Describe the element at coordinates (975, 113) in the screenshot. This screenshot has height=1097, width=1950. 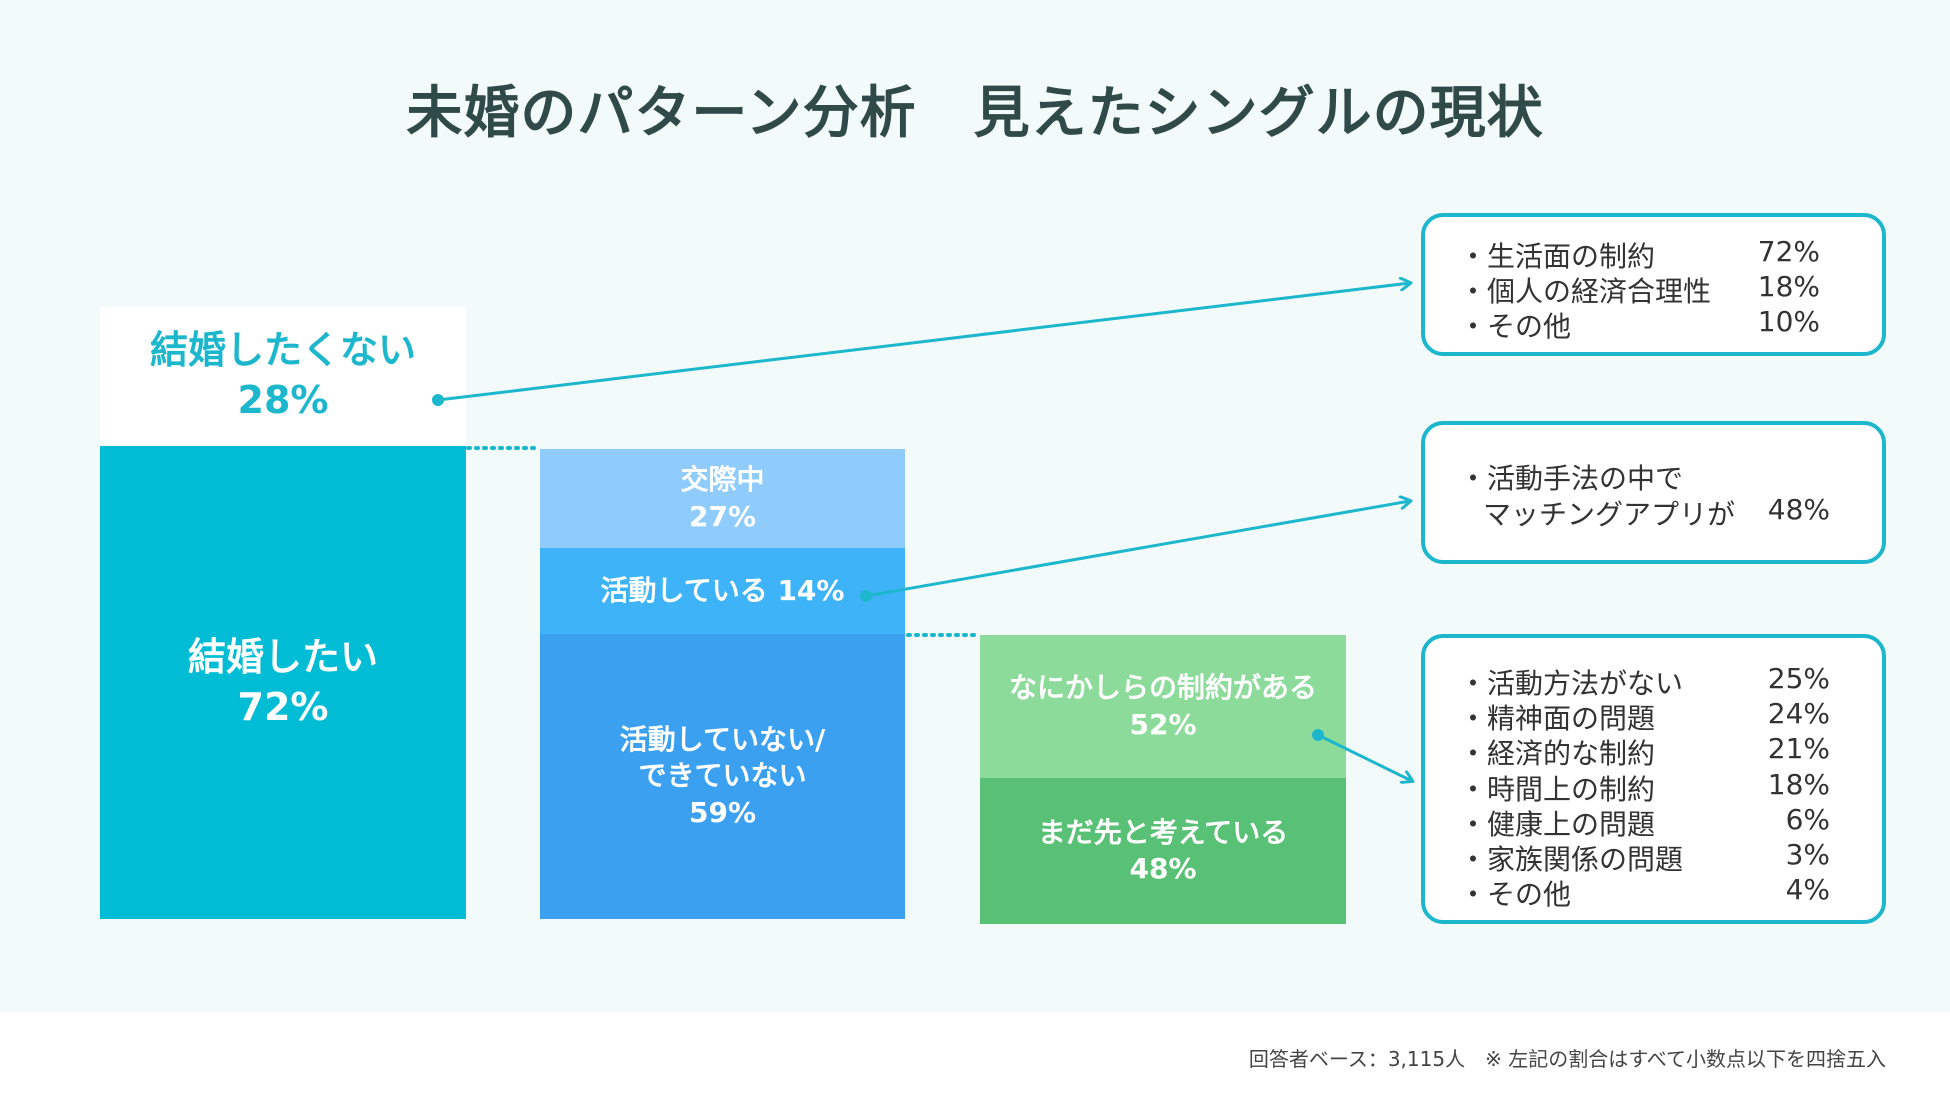
I see `page-title: 未婚のパターン分析 見えたシングルの現状` at that location.